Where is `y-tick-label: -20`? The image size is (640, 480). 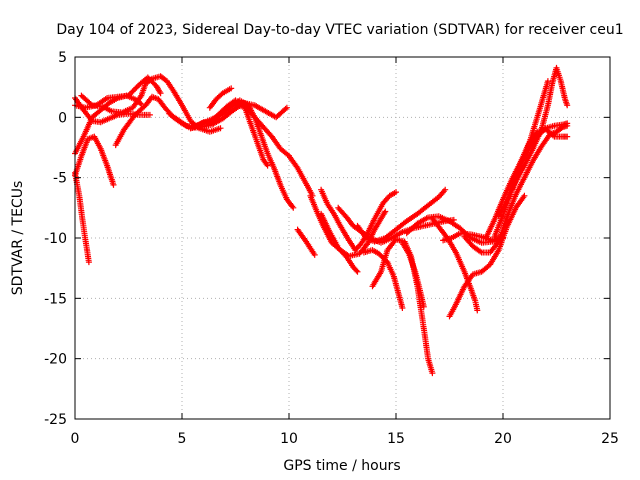 y-tick-label: -20 is located at coordinates (55, 360).